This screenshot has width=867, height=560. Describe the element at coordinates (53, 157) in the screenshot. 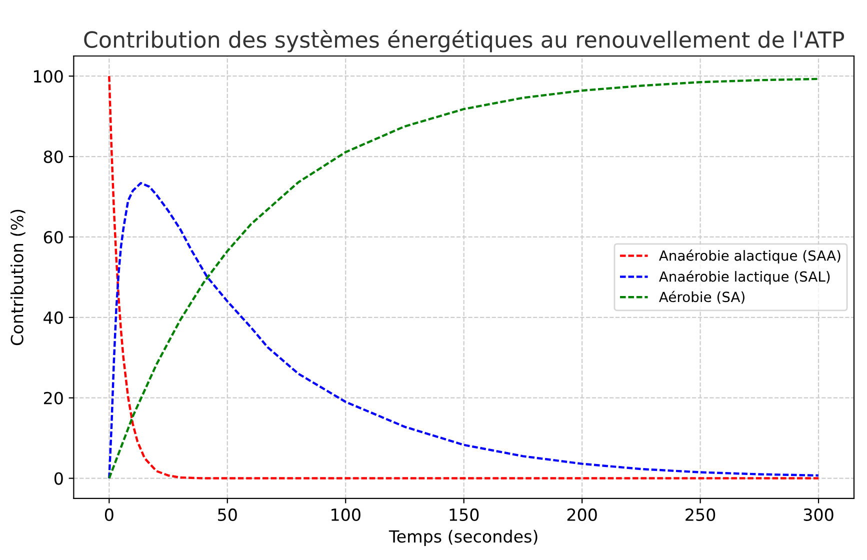

I see `y-tick-label: 80` at that location.